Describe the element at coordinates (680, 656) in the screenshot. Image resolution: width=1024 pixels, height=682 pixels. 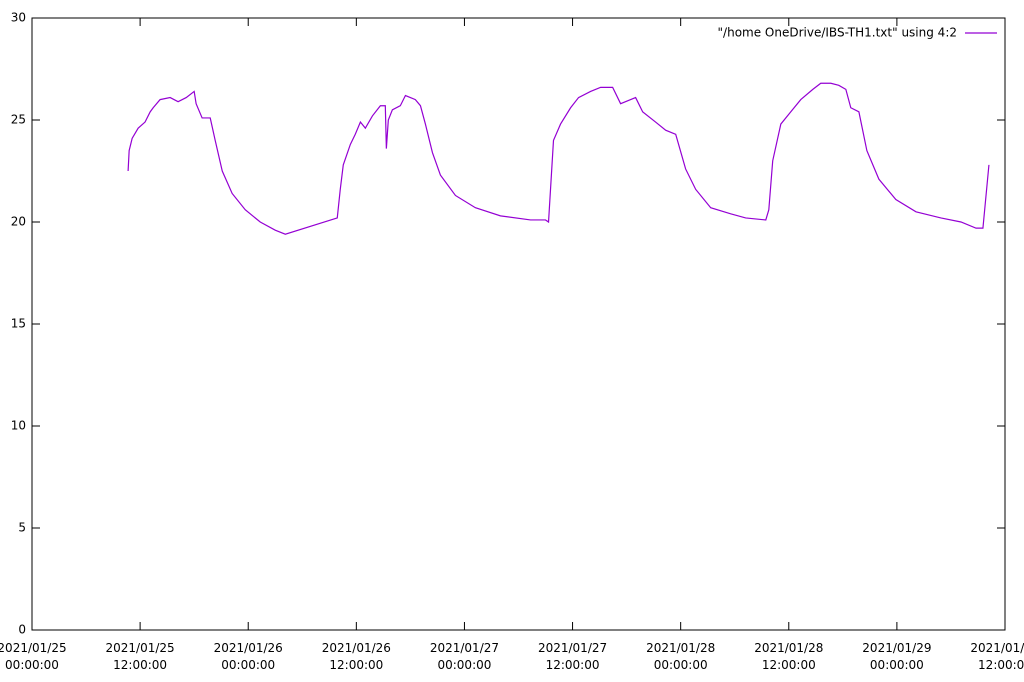
I see `x-tick-label: 2021/01/28 00:00:00` at that location.